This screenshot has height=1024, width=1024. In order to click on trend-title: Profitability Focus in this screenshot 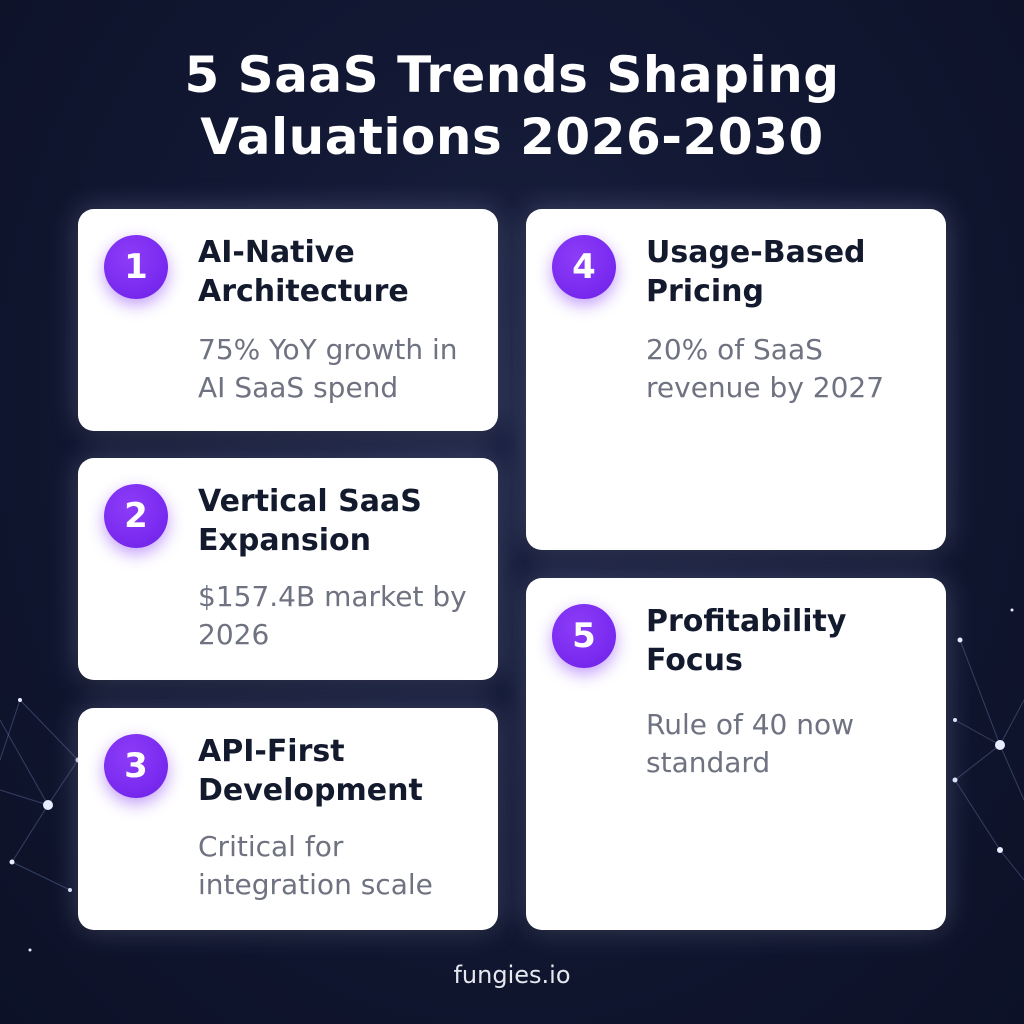, I will do `click(788, 641)`.